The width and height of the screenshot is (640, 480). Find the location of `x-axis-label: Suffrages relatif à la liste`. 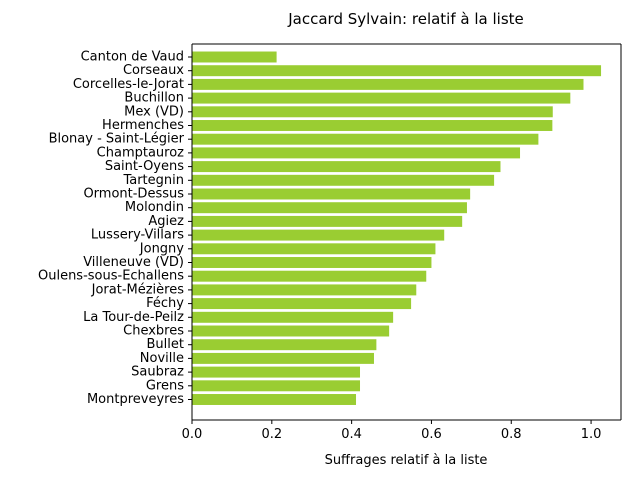

x-axis-label: Suffrages relatif à la liste is located at coordinates (406, 460).